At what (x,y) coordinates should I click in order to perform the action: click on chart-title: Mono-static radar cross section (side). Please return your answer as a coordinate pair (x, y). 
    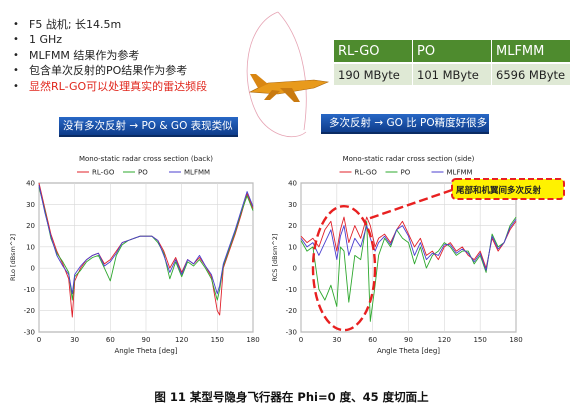
    Looking at the image, I should click on (409, 159).